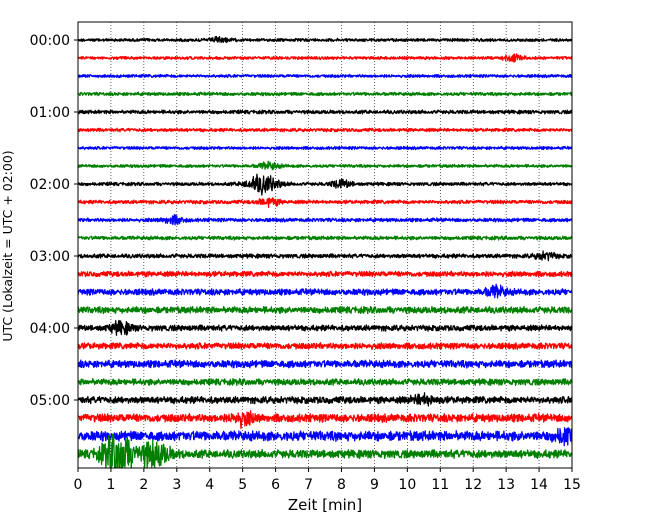  I want to click on x-tick-label: 10, so click(407, 485).